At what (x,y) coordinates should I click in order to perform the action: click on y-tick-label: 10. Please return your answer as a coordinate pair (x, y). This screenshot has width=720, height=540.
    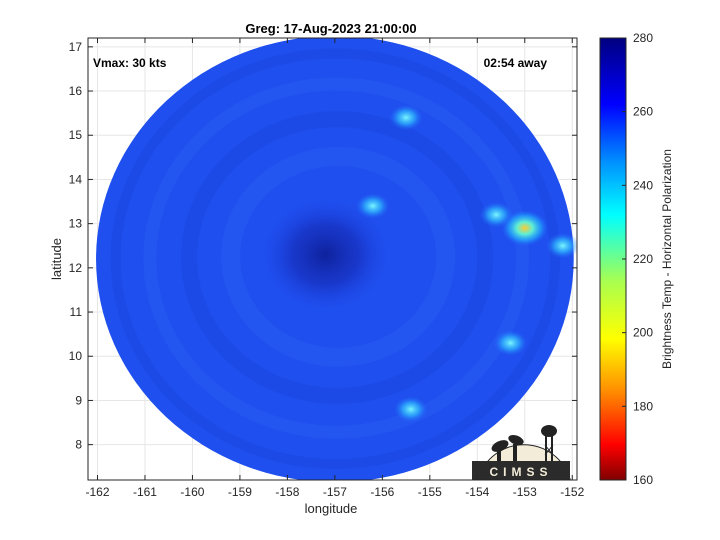
    Looking at the image, I should click on (76, 356).